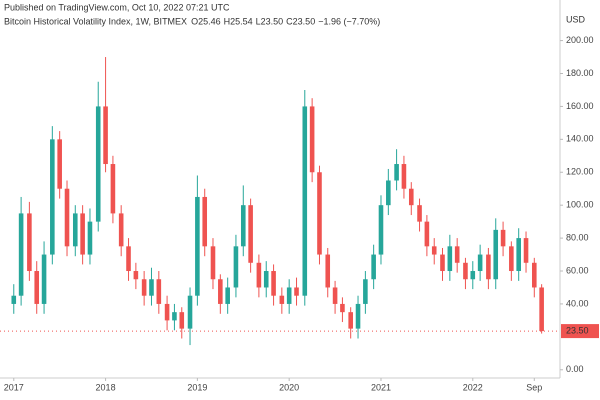 This screenshot has width=600, height=400. Describe the element at coordinates (206, 21) in the screenshot. I see `ohlc-text: O25.46` at that location.